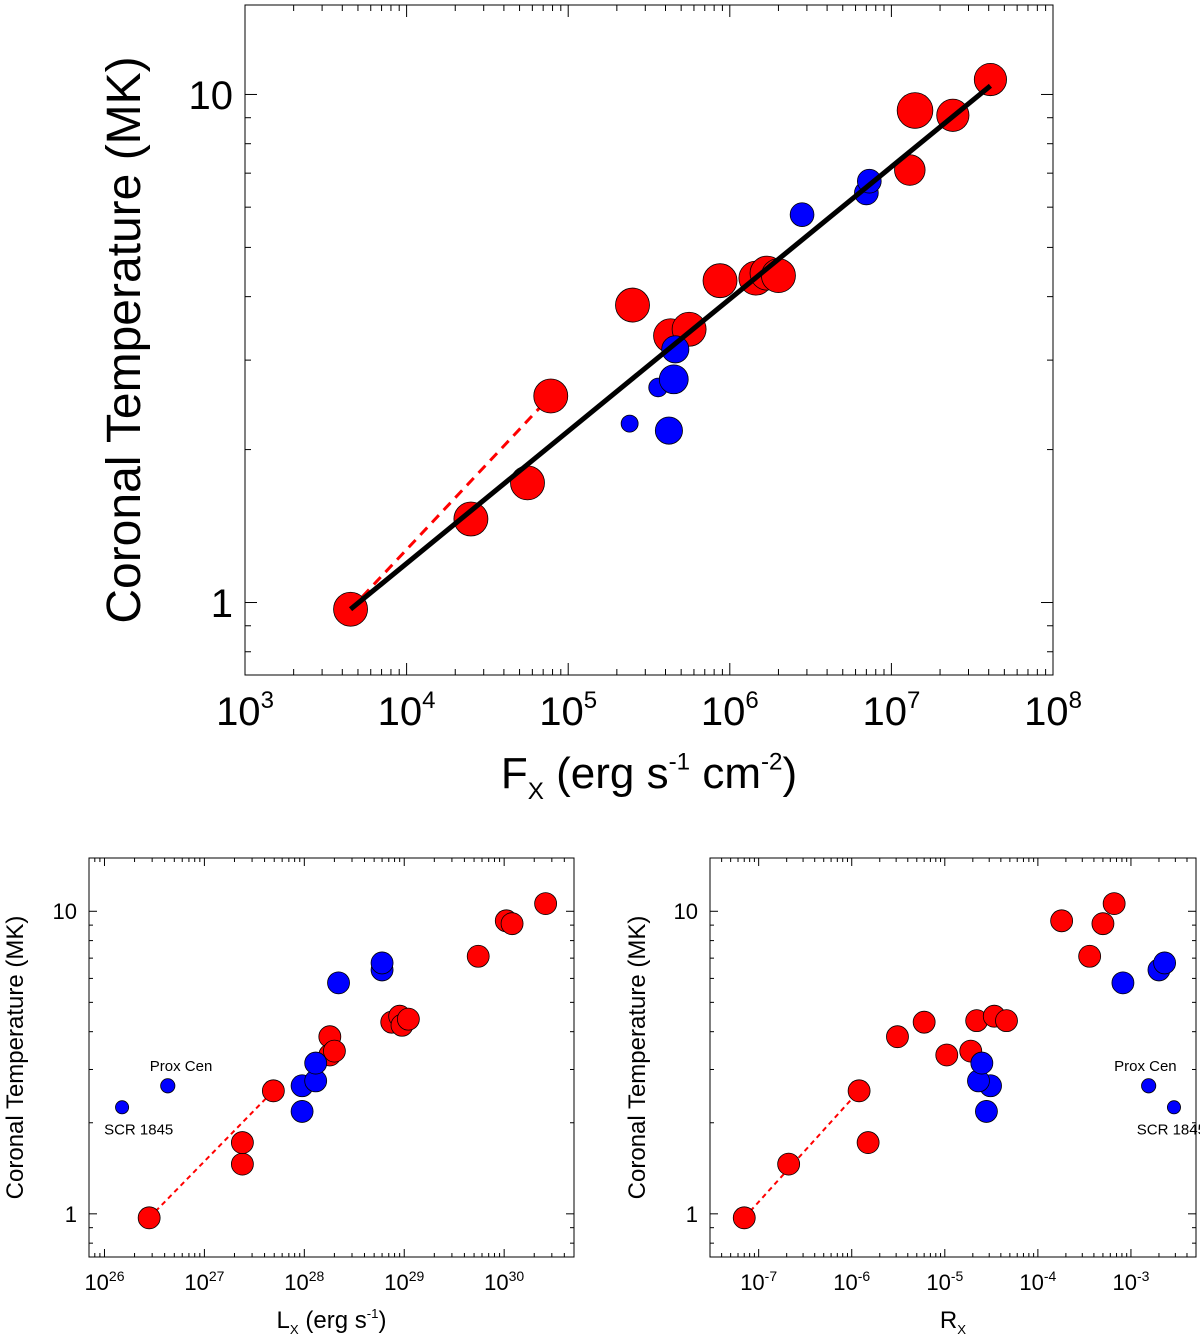 This screenshot has width=1200, height=1337. I want to click on x-tick-label: 10⁻⁷, so click(758, 1281).